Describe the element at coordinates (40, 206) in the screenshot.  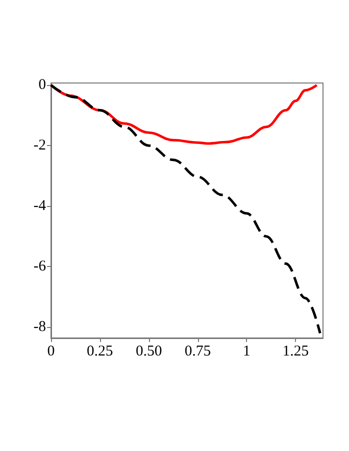
I see `y-tick-label: -4` at that location.